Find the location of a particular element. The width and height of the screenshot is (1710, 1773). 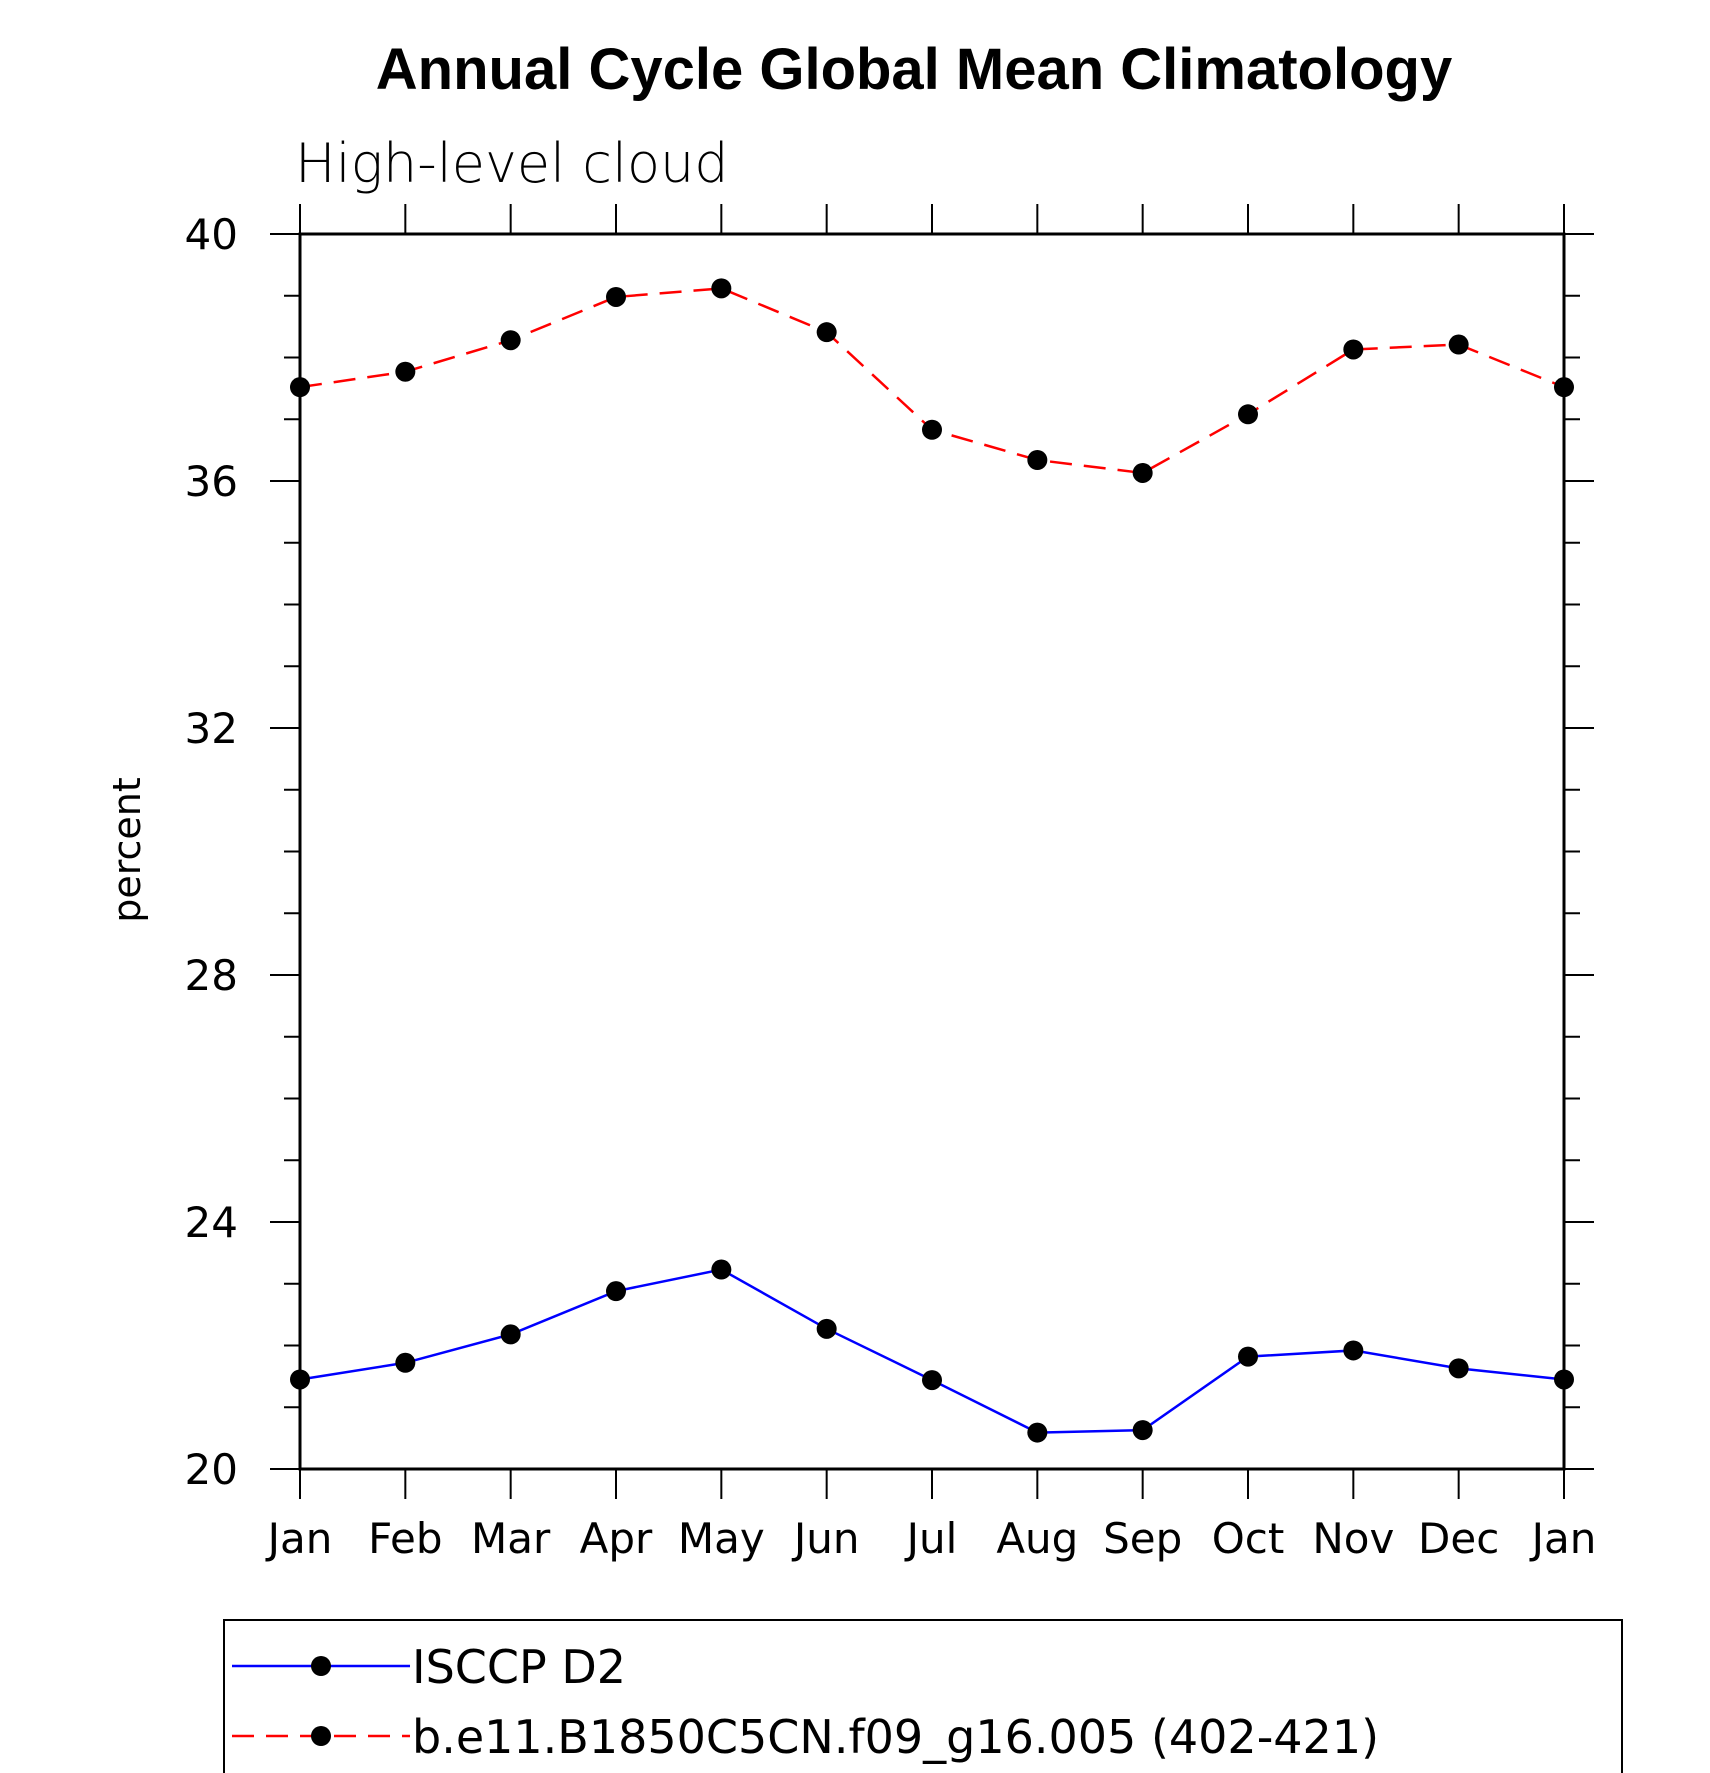

legend-label-0: ISCCP D2 is located at coordinates (519, 1667).